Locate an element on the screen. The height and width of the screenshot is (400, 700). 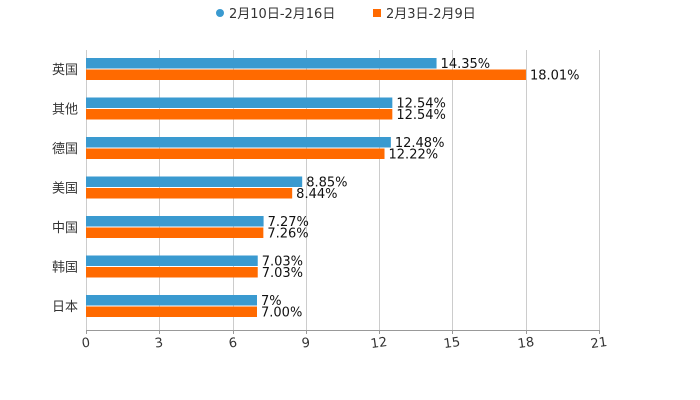
legend: 2月10日-2月16日 2月3日-2月9日 is located at coordinates (346, 14).